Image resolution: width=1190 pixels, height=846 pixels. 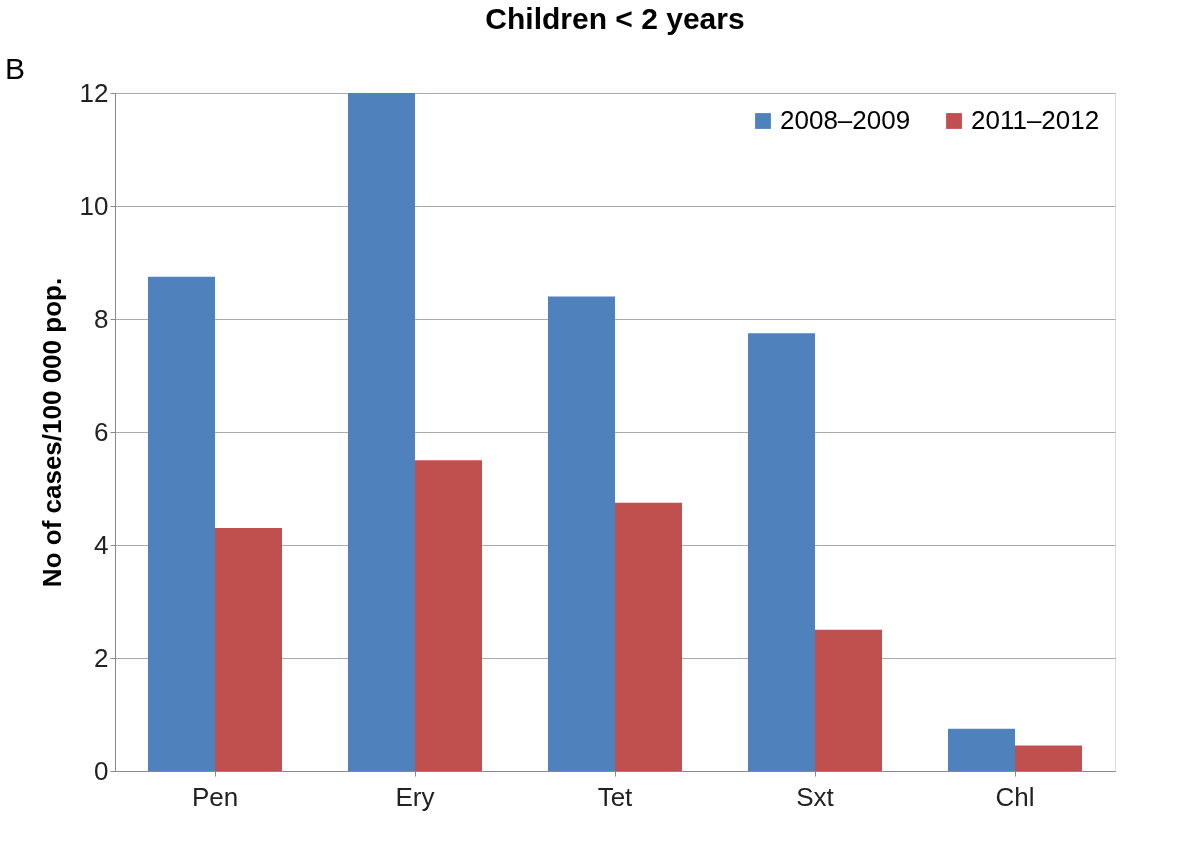 I want to click on x-tick-label: Sxt, so click(x=815, y=796).